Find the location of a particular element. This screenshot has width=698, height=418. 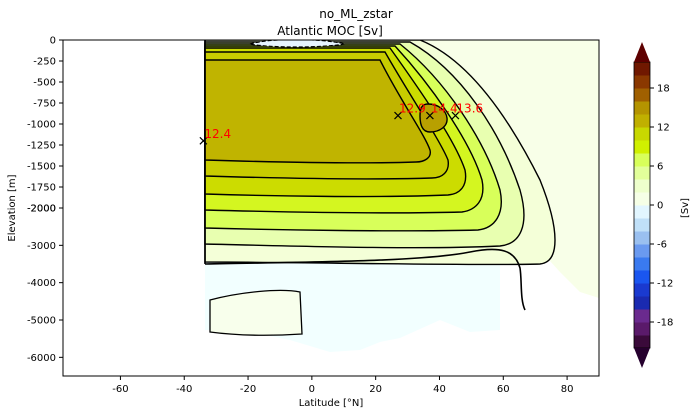

y-tick-label: -5000 is located at coordinates (41, 321).